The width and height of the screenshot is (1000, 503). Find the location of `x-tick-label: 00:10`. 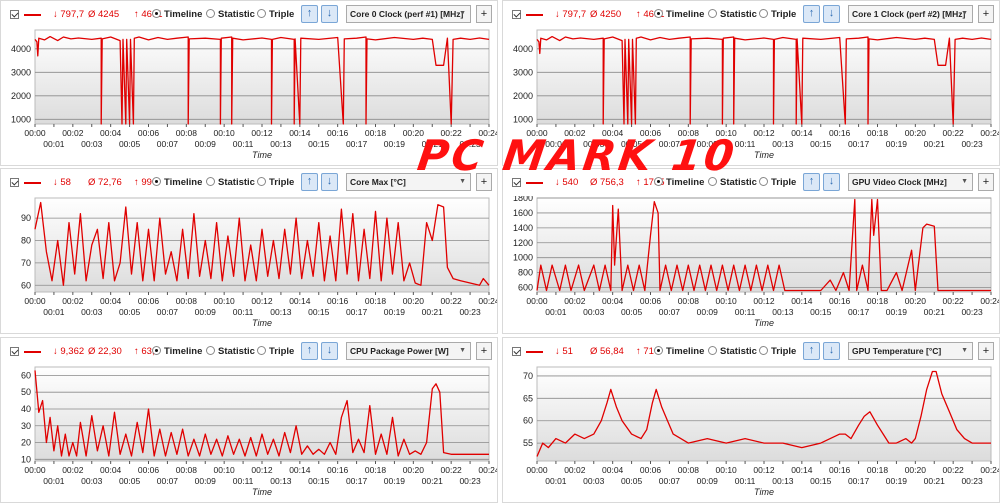

x-tick-label: 00:10 is located at coordinates (727, 133).